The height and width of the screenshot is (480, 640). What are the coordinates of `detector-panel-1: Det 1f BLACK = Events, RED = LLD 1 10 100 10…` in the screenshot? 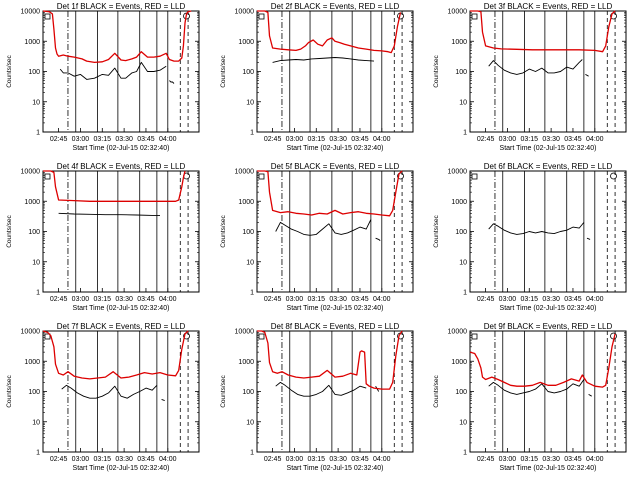 It's located at (103, 77).